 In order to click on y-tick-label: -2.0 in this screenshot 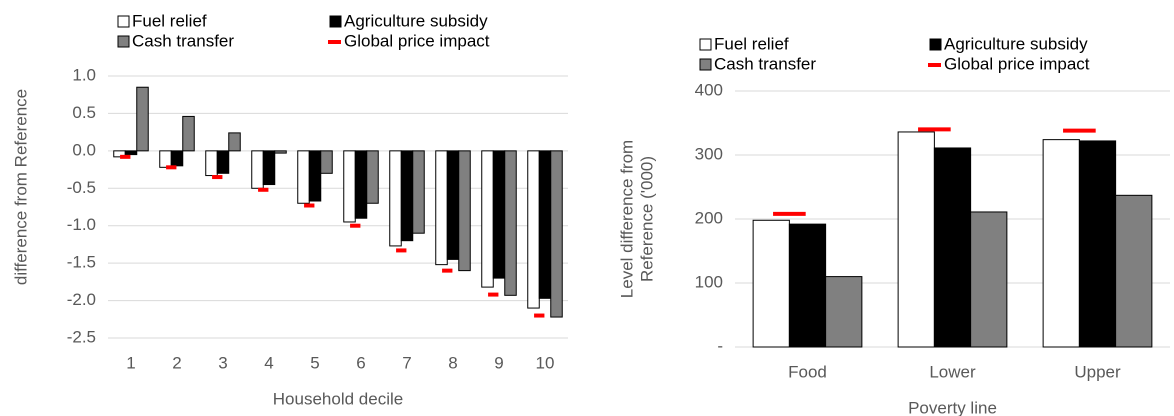, I will do `click(81, 299)`.